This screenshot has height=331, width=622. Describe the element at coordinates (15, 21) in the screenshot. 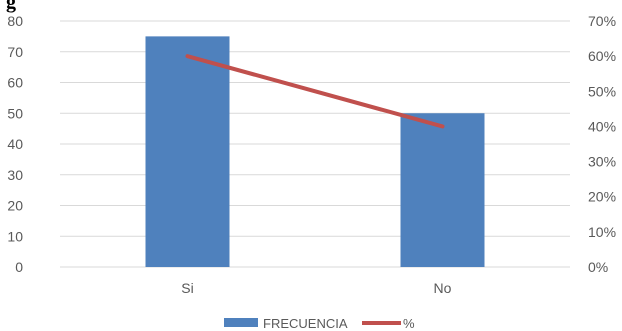

I see `left-tick-label: 80` at that location.